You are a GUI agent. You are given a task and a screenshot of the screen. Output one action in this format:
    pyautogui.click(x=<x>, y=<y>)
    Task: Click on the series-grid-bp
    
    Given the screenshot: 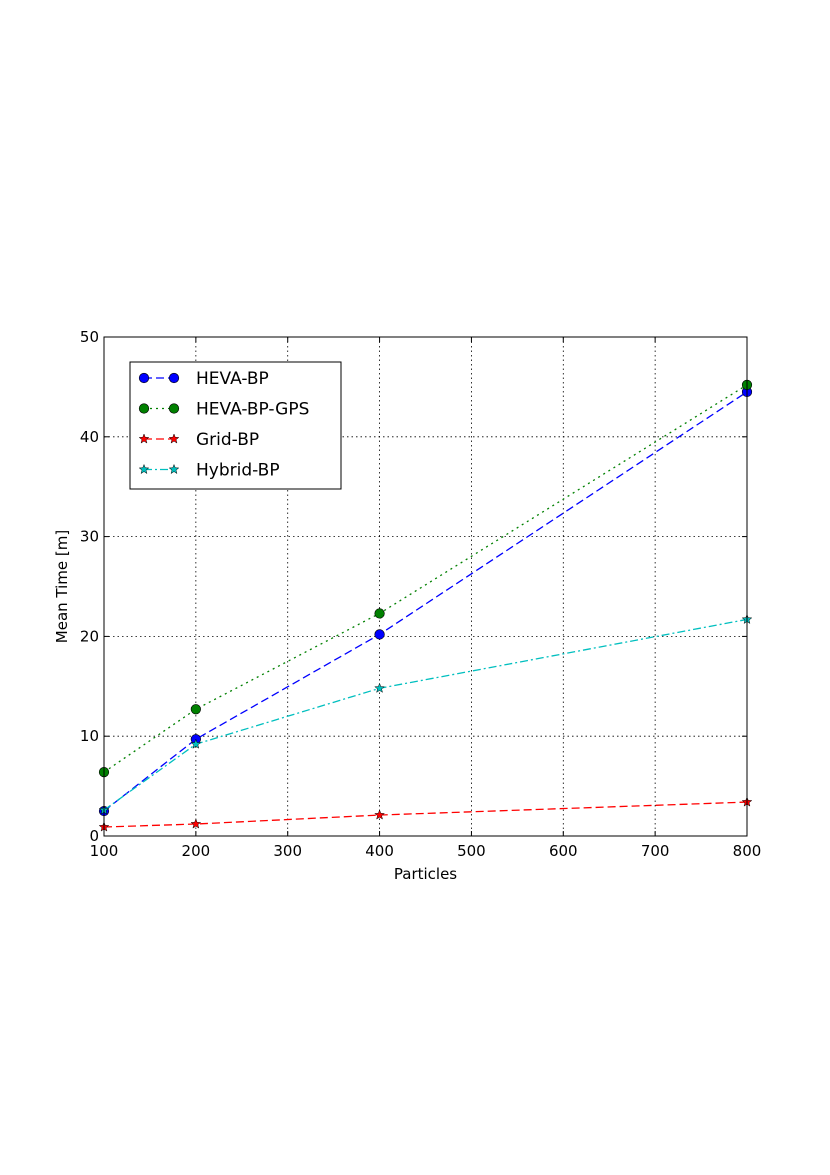 What is the action you would take?
    pyautogui.click(x=425, y=814)
    